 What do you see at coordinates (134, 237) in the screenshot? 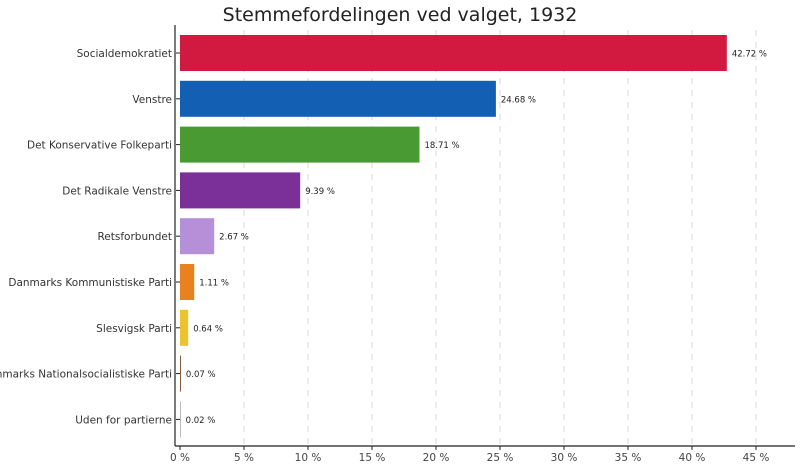
I see `category-label: Retsforbundet` at bounding box center [134, 237].